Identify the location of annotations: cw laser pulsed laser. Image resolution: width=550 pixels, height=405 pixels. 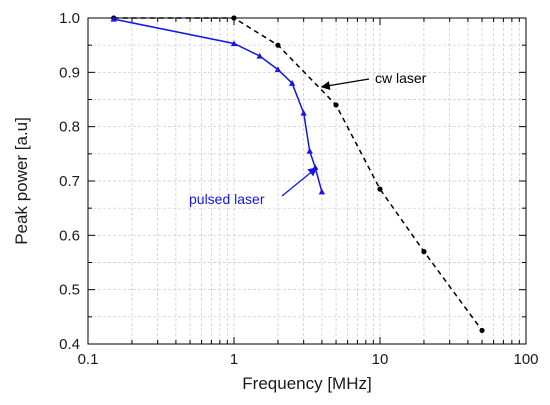
(308, 138).